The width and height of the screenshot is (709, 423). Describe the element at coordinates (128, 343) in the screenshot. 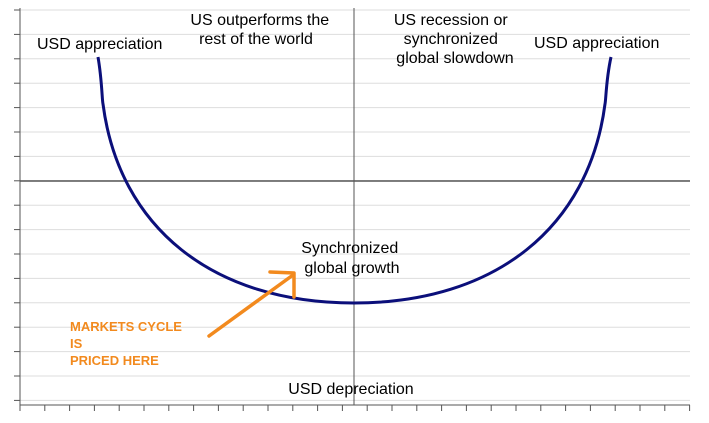

I see `annotation-text: MARKETS CYCLE IS PRICED HERE` at that location.